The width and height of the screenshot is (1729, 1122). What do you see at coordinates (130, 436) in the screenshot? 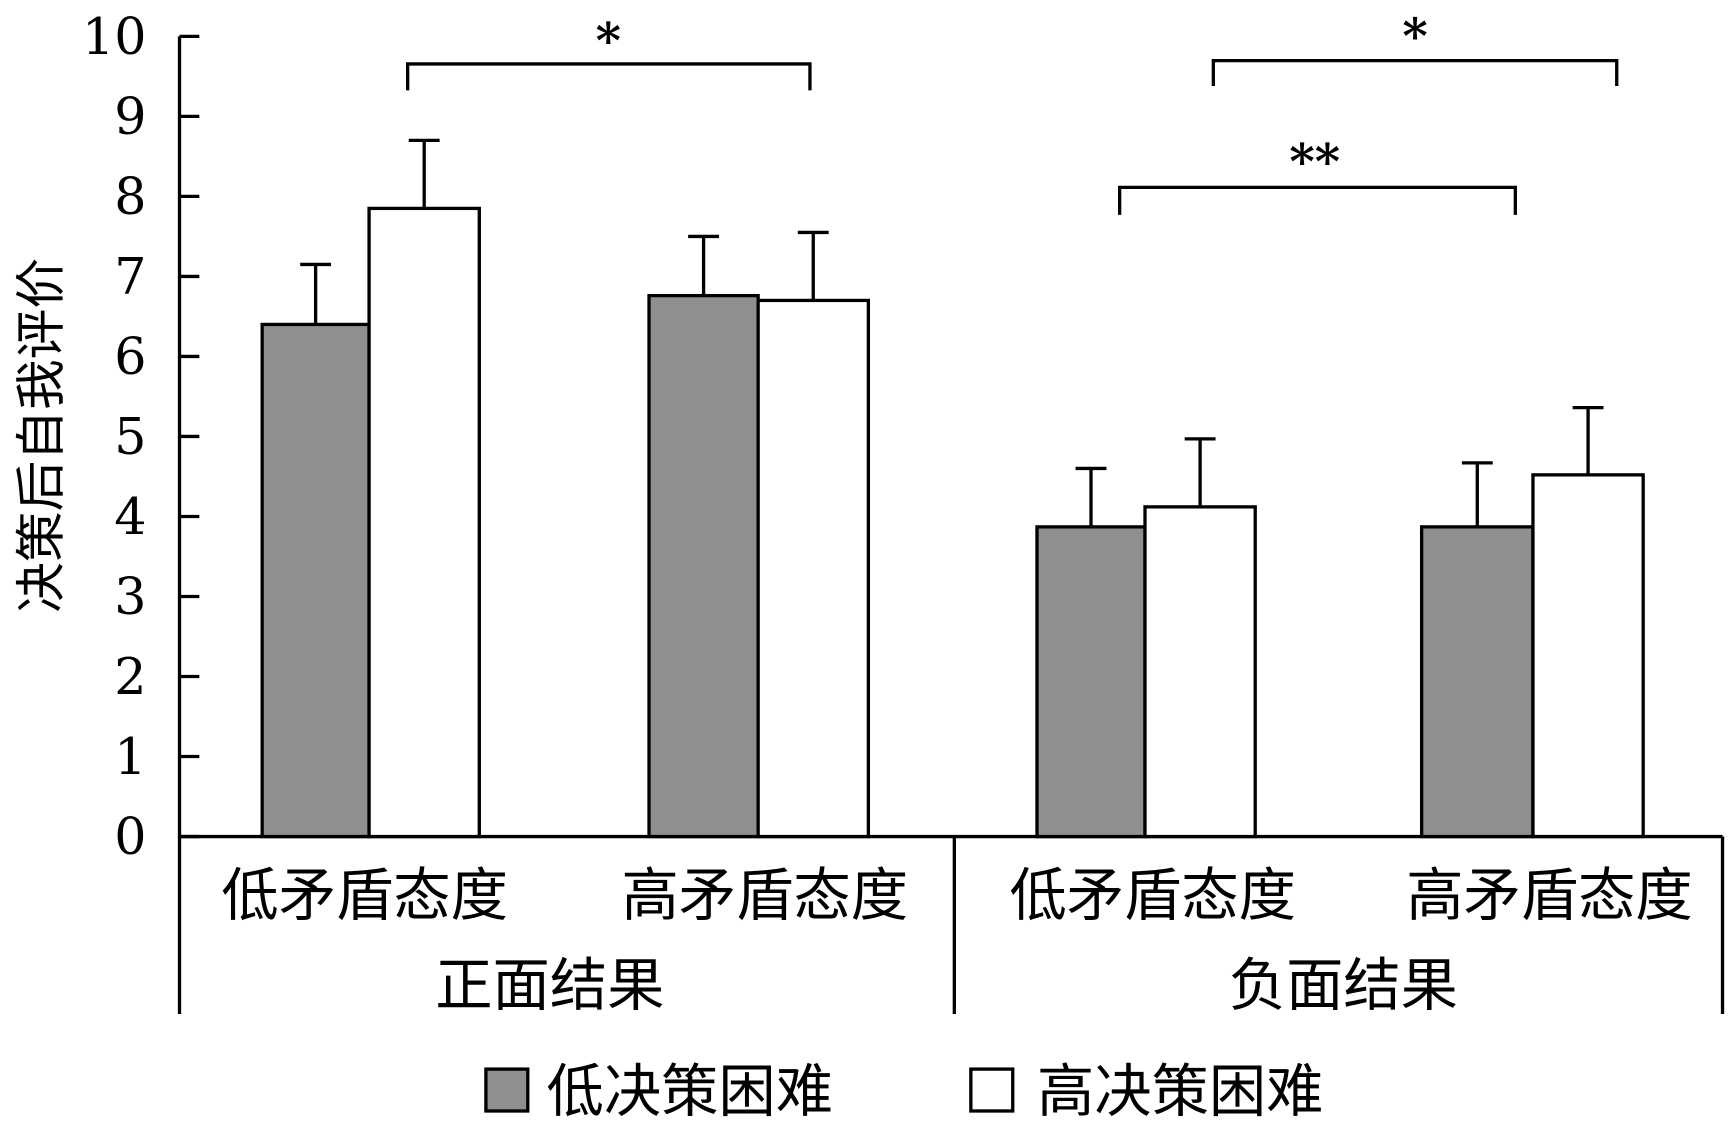
I see `y-tick-label: 5` at bounding box center [130, 436].